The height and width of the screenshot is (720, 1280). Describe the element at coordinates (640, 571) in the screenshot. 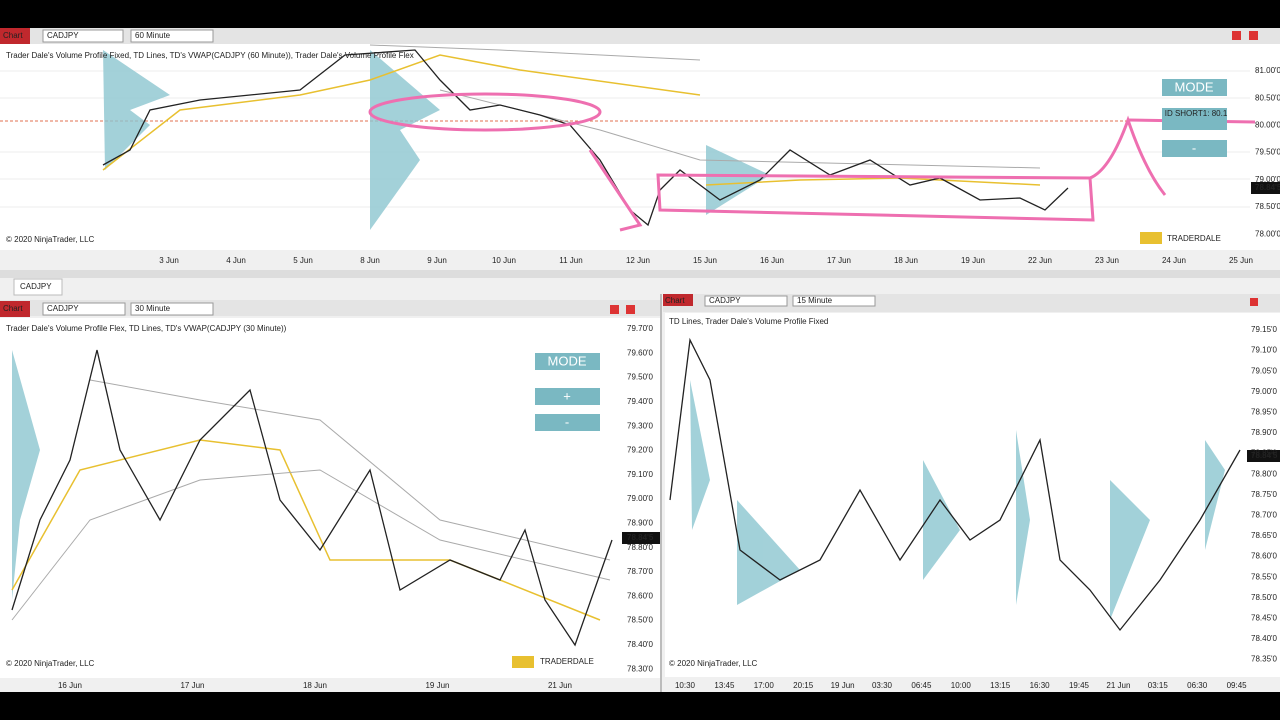

I see `price-tick: 78.70'0` at that location.